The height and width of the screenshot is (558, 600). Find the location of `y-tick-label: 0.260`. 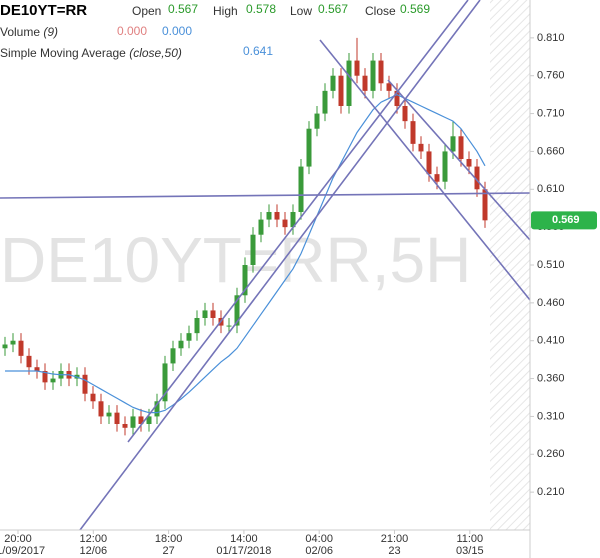

y-tick-label: 0.260 is located at coordinates (551, 454).